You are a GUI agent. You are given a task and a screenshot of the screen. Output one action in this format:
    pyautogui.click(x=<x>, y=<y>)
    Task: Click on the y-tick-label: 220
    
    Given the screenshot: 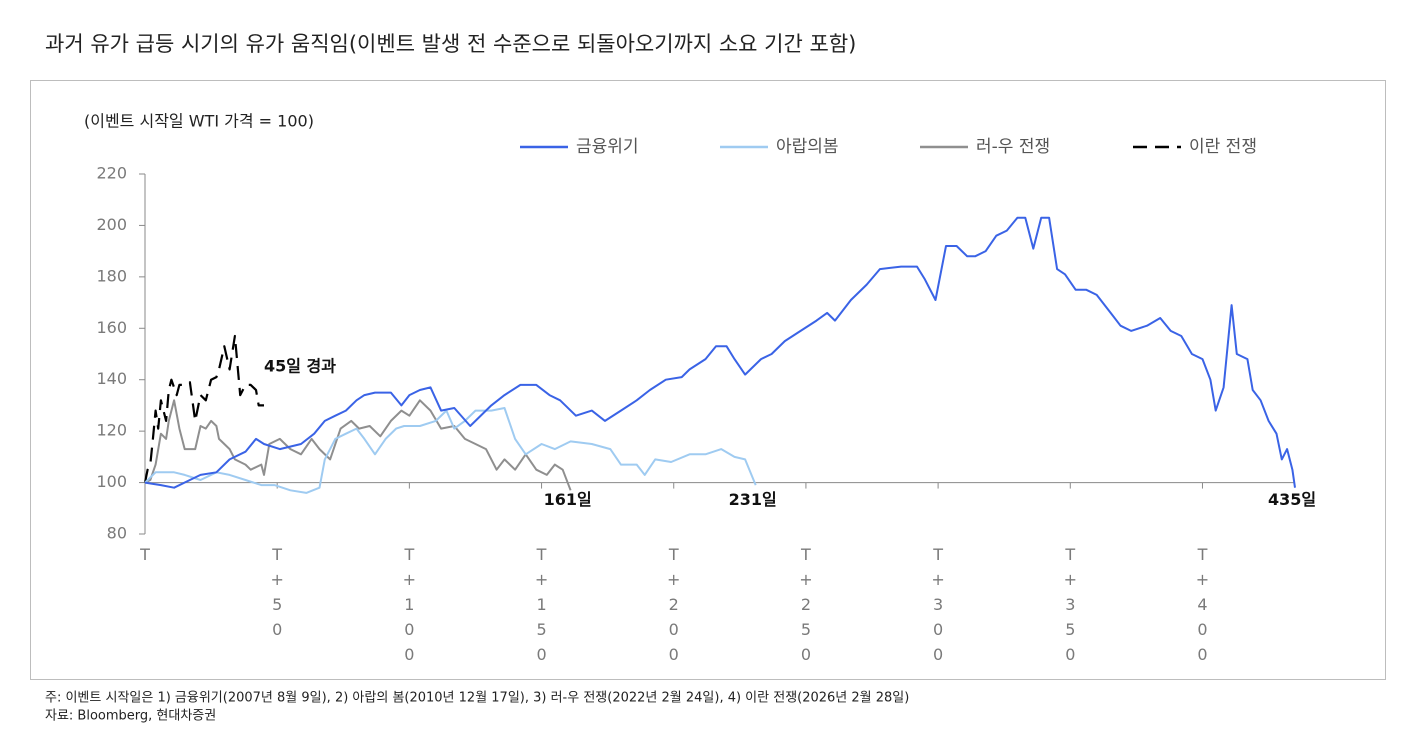 What is the action you would take?
    pyautogui.click(x=111, y=173)
    